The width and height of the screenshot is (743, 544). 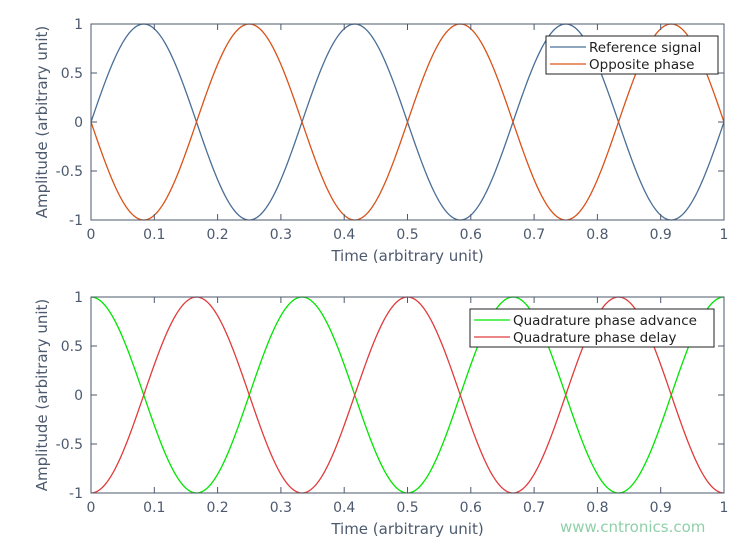 What do you see at coordinates (594, 338) in the screenshot?
I see `legend-label: Quadrature phase delay` at bounding box center [594, 338].